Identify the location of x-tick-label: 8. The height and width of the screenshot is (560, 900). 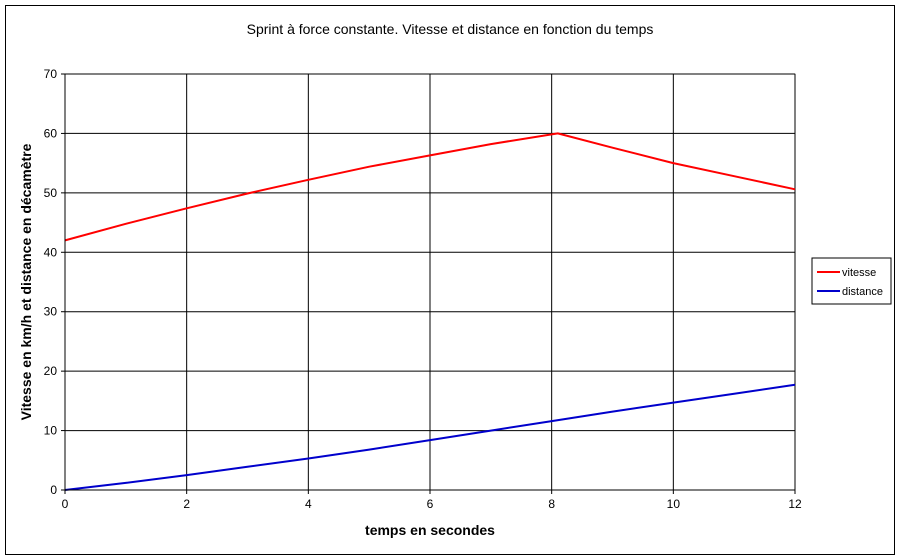
(551, 504).